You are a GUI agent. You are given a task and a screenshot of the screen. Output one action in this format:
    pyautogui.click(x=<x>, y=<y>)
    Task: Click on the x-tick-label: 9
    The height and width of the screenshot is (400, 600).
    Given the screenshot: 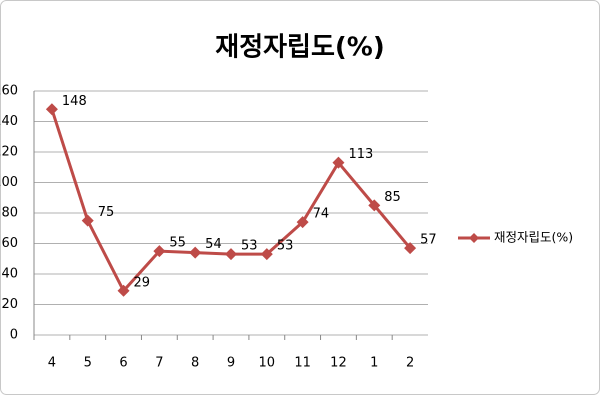 What is the action you would take?
    pyautogui.click(x=231, y=363)
    